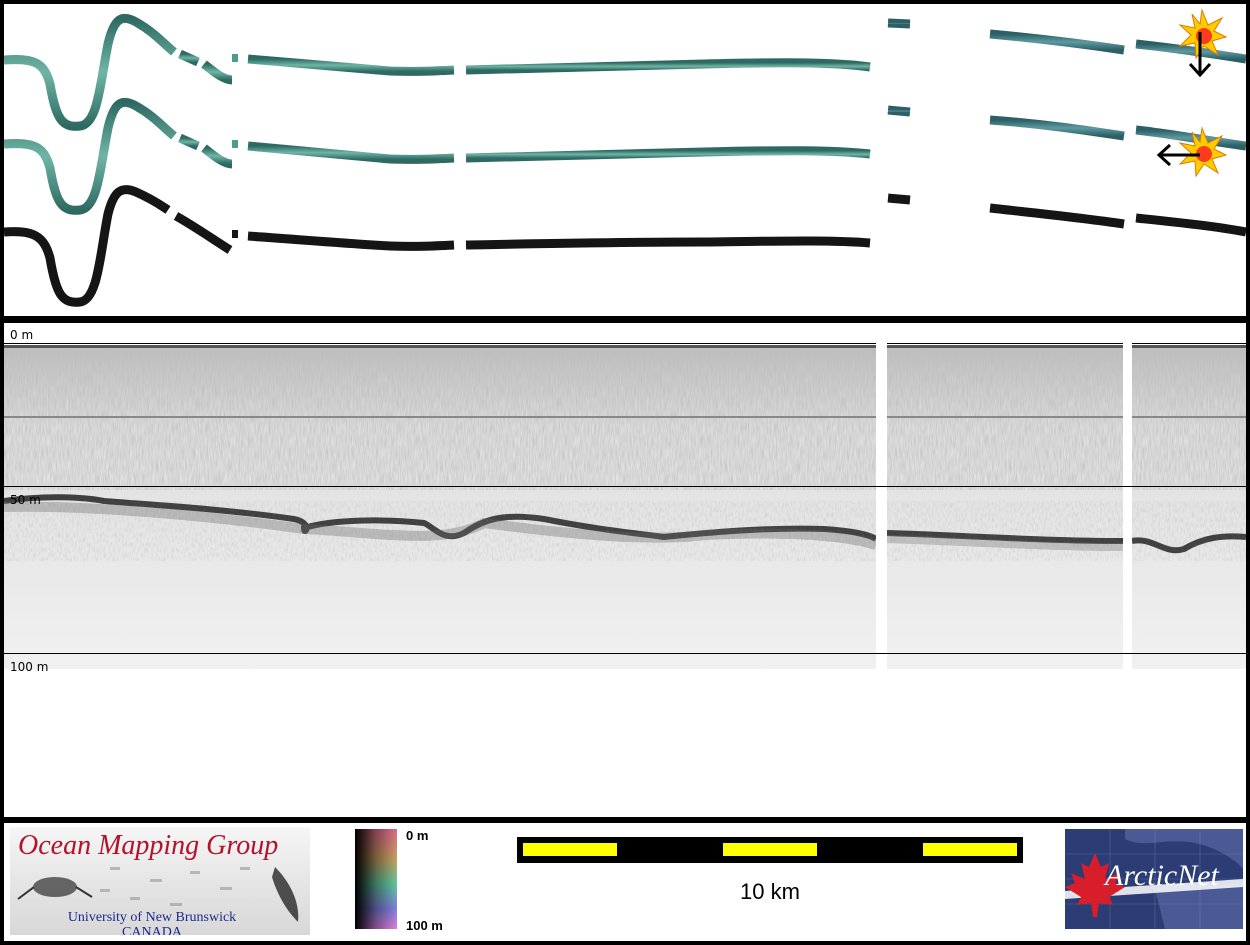  Describe the element at coordinates (148, 845) in the screenshot. I see `omg-title: Ocean Mapping Group` at that location.